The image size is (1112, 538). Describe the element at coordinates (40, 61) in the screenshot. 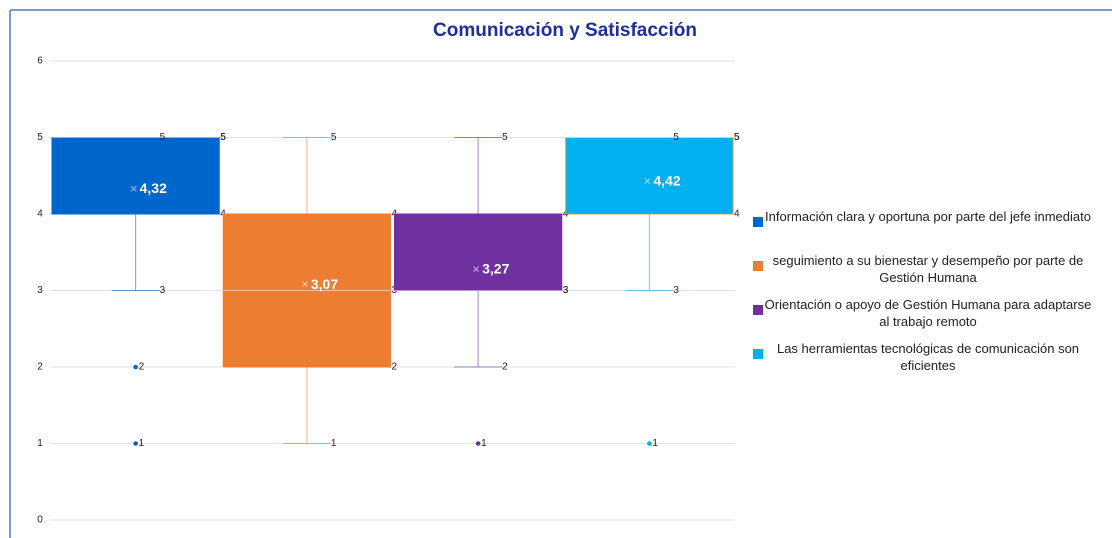

I see `y-tick-label: 6` at that location.